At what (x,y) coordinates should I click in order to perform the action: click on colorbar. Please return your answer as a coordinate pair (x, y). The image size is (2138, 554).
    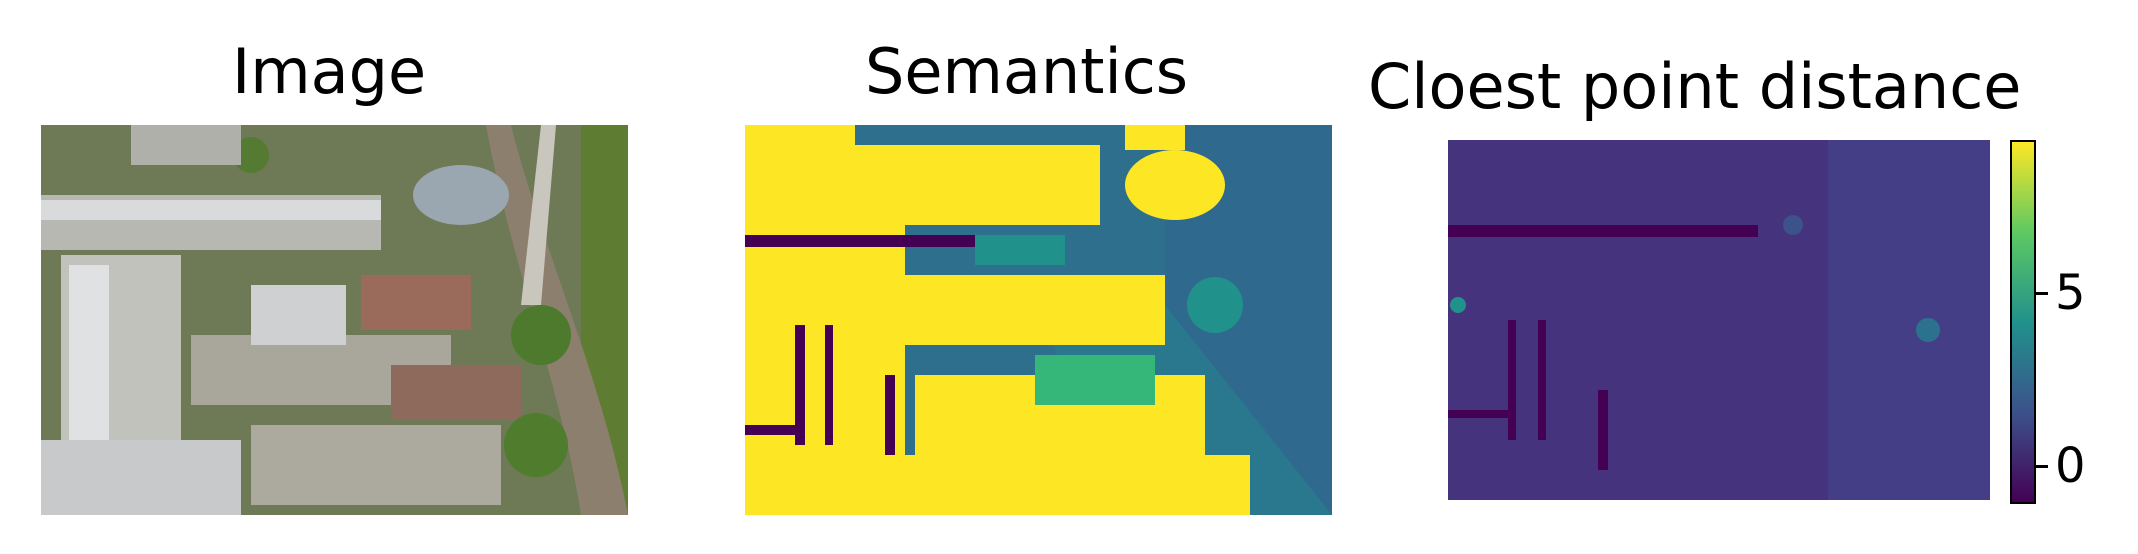
    Looking at the image, I should click on (2023, 322).